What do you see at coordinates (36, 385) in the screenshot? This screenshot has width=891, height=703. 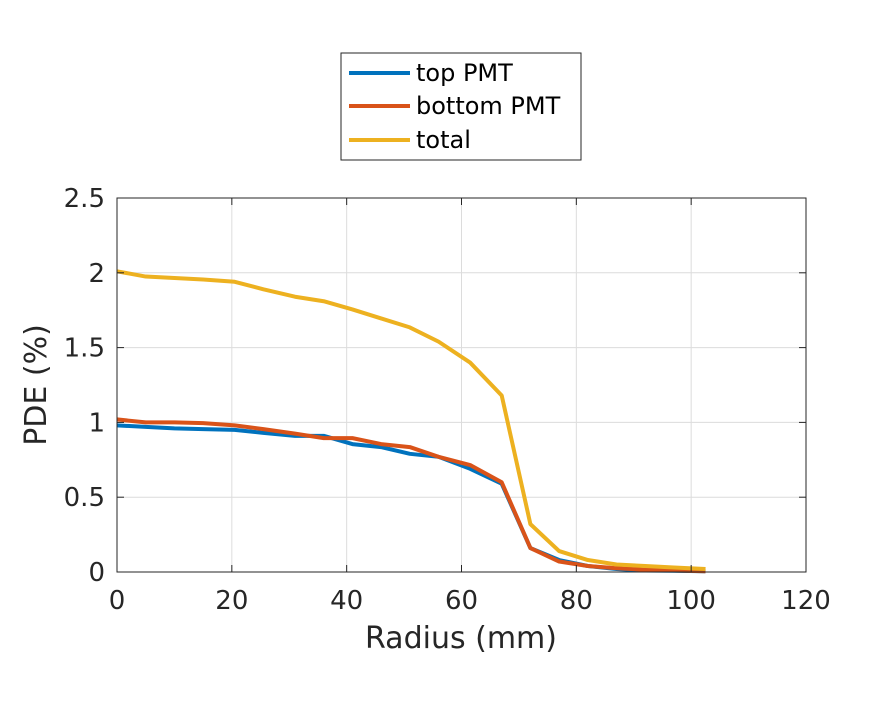 I see `y-axis-label: PDE (%)` at bounding box center [36, 385].